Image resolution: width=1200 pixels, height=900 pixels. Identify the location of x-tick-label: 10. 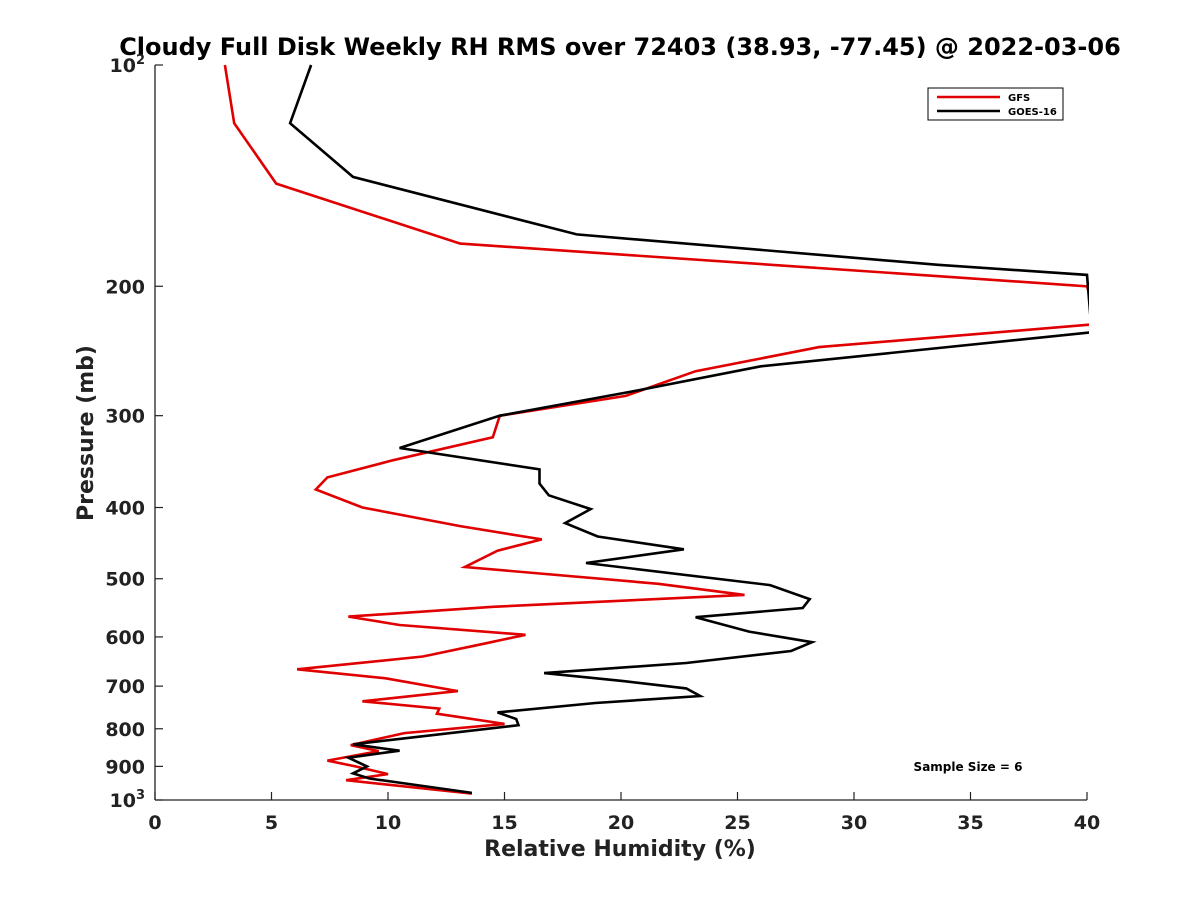
(388, 823).